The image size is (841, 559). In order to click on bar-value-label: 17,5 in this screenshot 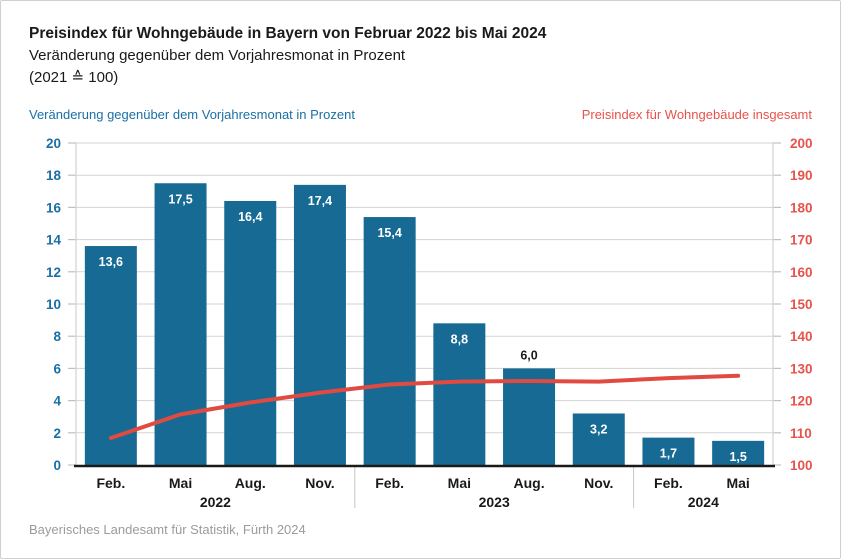, I will do `click(180, 199)`.